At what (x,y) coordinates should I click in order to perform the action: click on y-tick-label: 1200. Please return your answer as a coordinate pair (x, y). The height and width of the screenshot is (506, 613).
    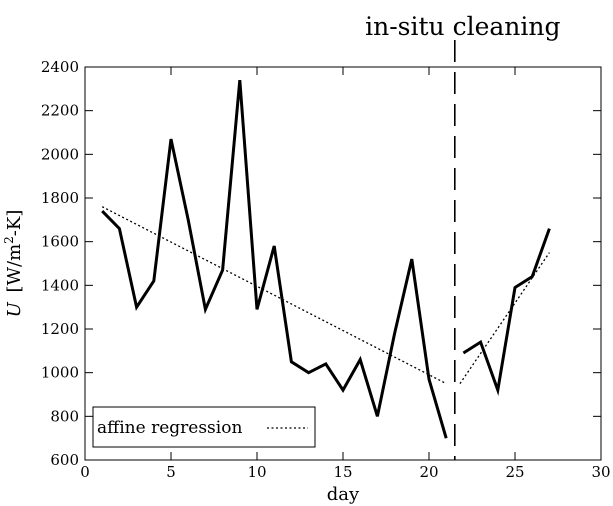
    Looking at the image, I should click on (60, 329).